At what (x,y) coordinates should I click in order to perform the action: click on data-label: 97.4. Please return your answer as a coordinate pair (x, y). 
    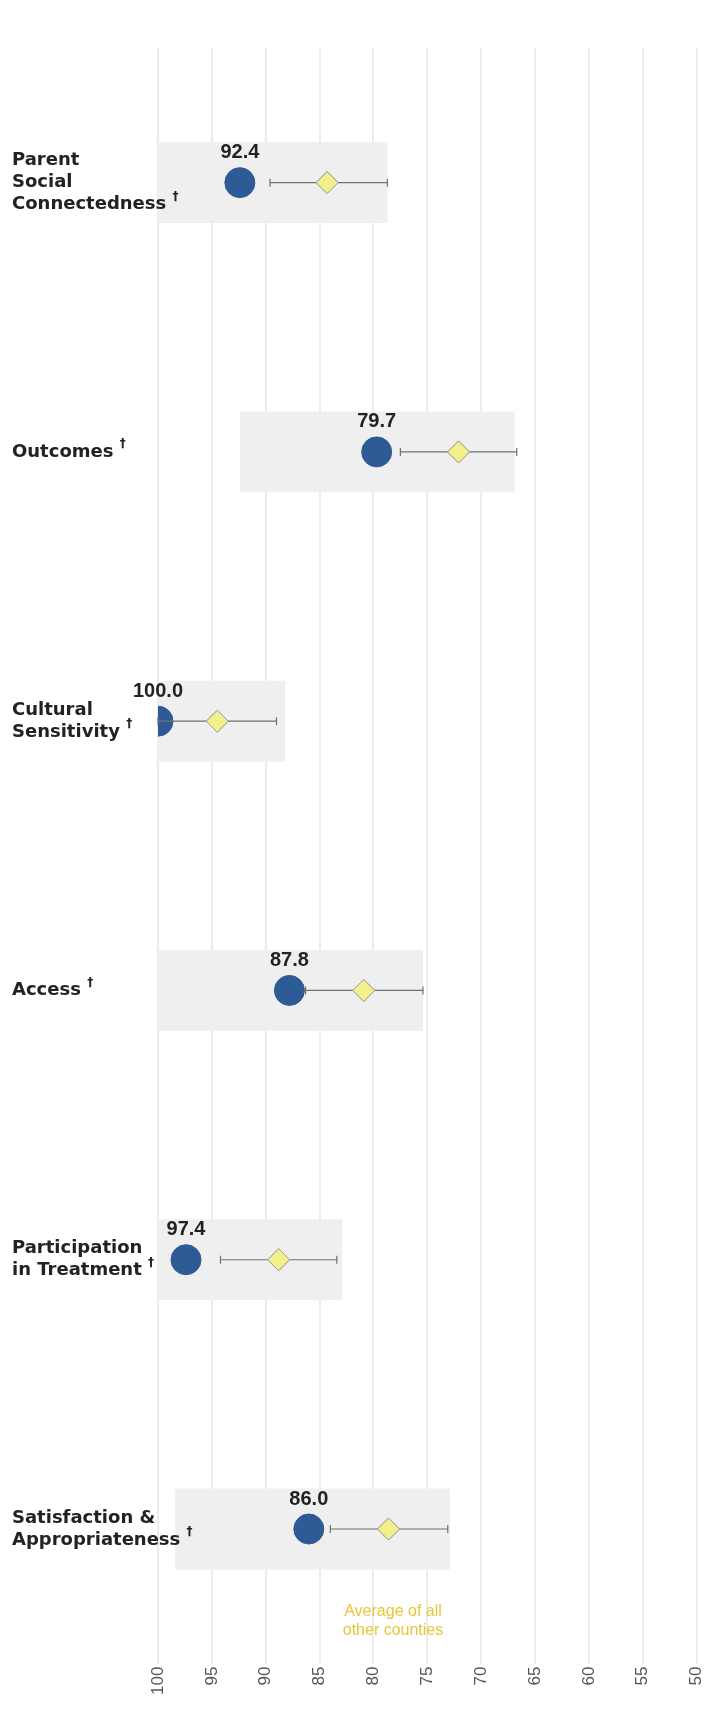
    Looking at the image, I should click on (186, 1228).